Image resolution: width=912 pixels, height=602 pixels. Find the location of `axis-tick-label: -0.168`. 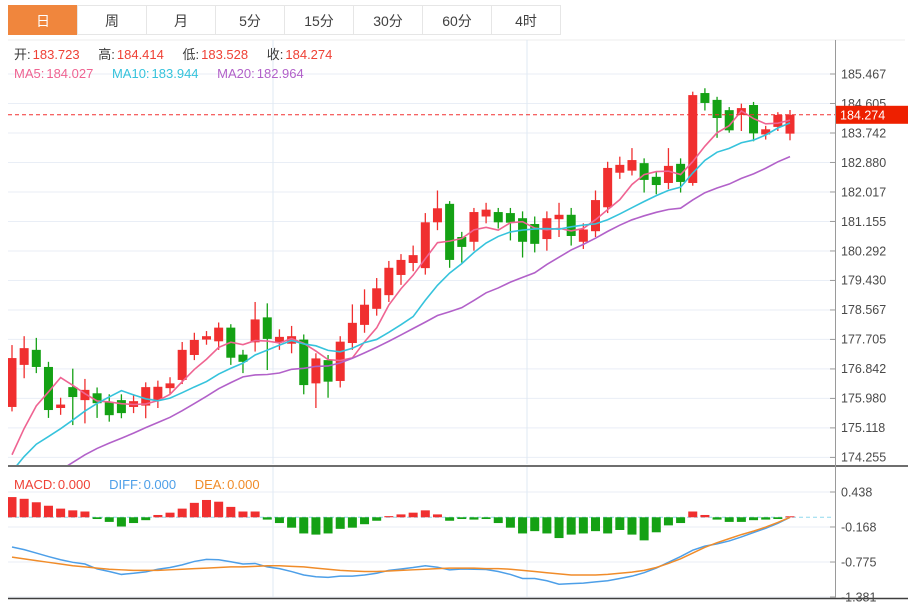

axis-tick-label: -0.168 is located at coordinates (858, 527).